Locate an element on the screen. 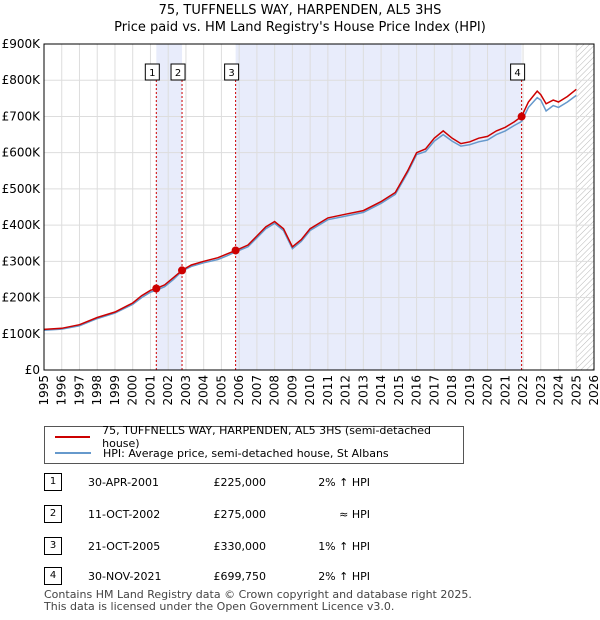 This screenshot has height=620, width=600. sale-number-badge: 3 is located at coordinates (53, 546).